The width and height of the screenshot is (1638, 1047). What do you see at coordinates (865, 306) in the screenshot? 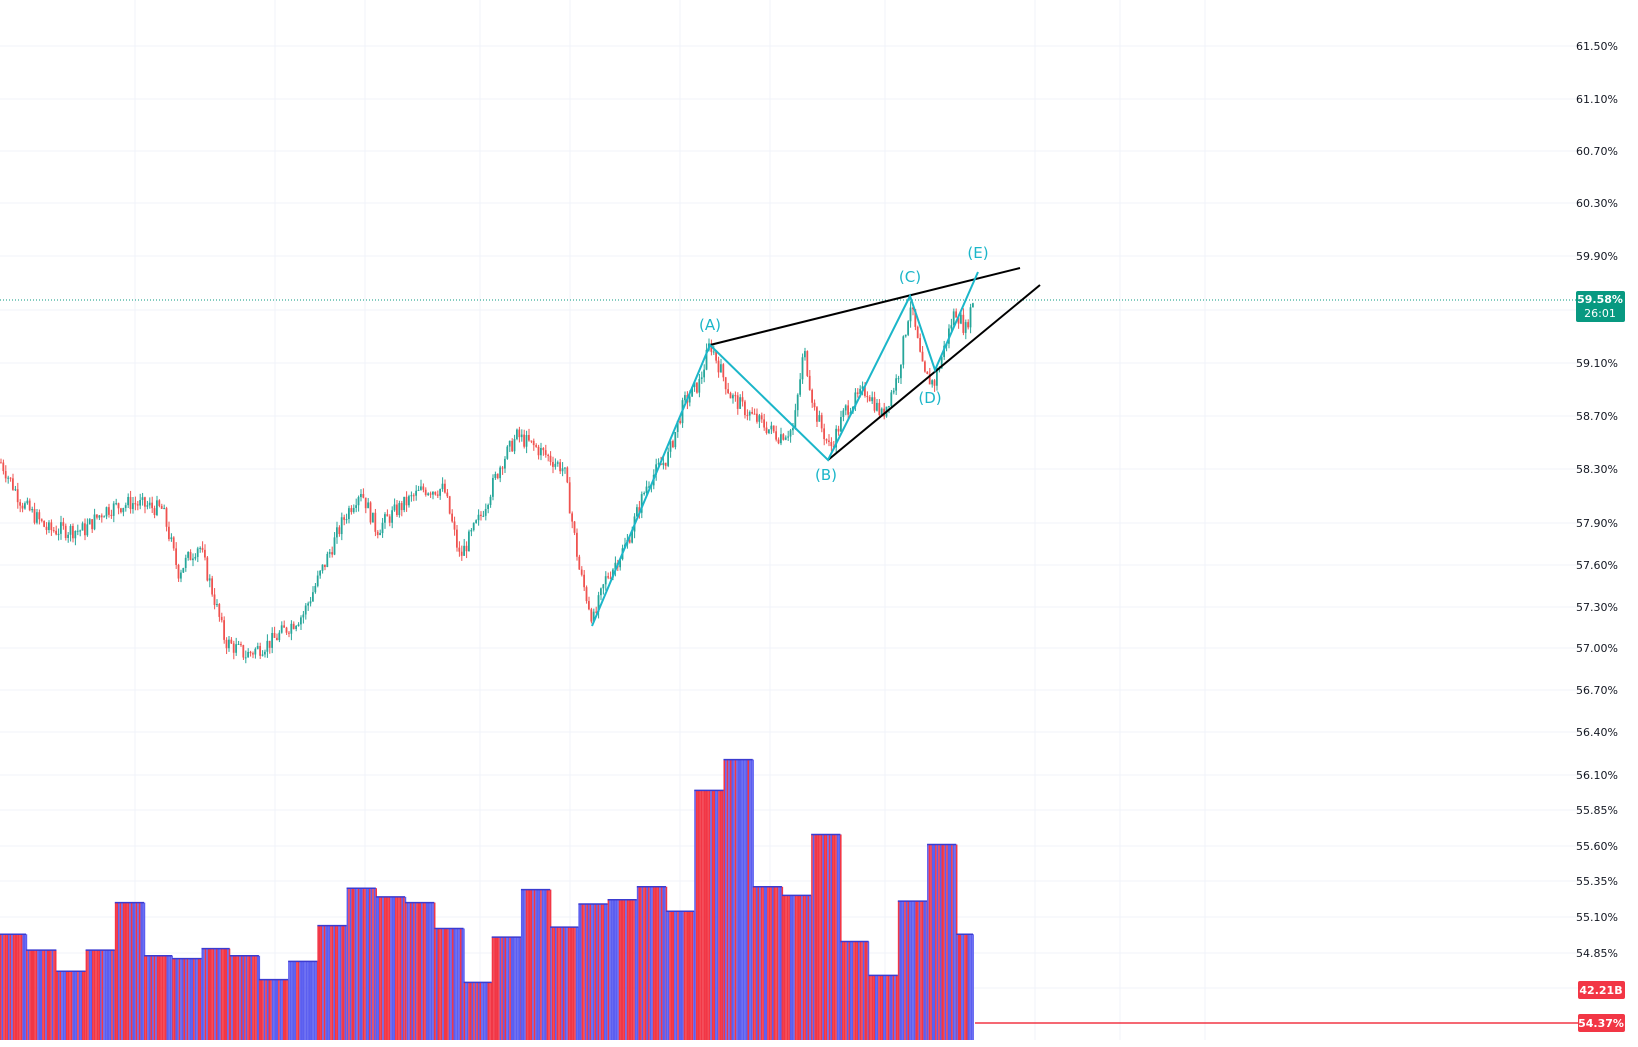
I see `upper-trendline` at bounding box center [865, 306].